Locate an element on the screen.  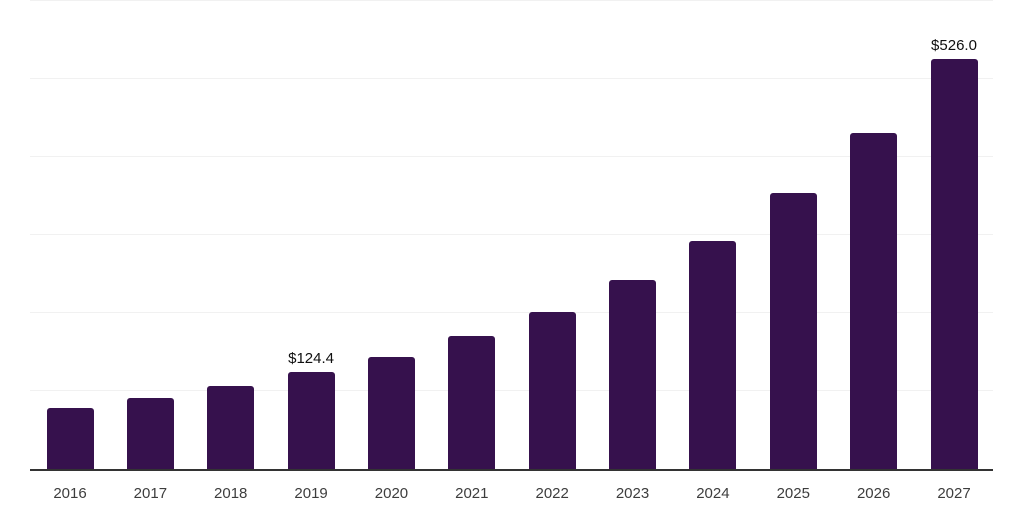
x-tick-label-2025: 2025 is located at coordinates (793, 493).